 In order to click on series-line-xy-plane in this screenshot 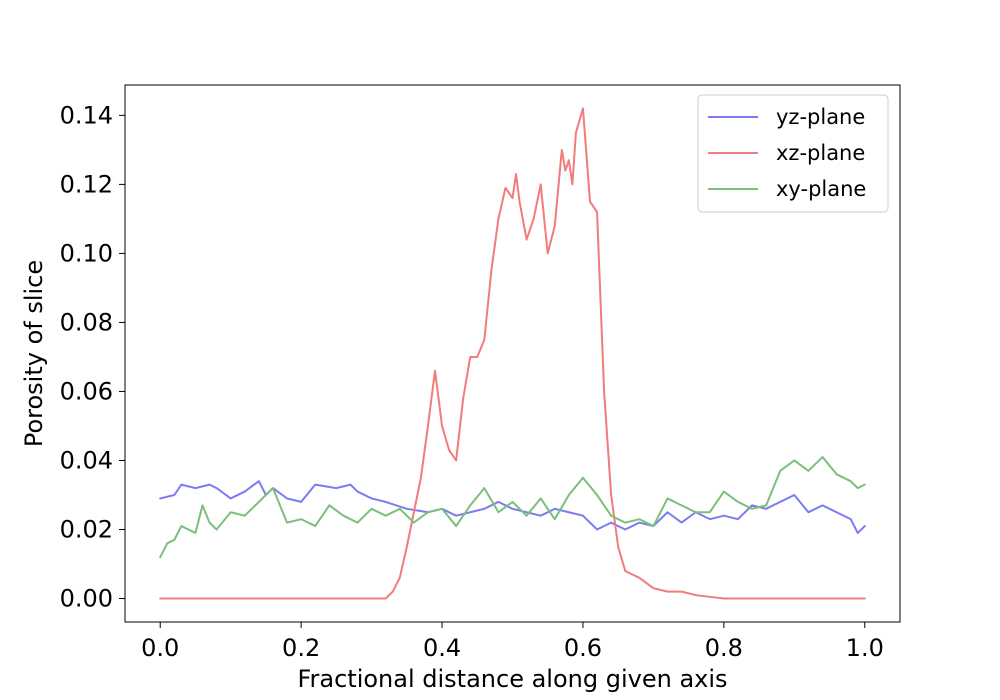, I will do `click(512, 507)`.